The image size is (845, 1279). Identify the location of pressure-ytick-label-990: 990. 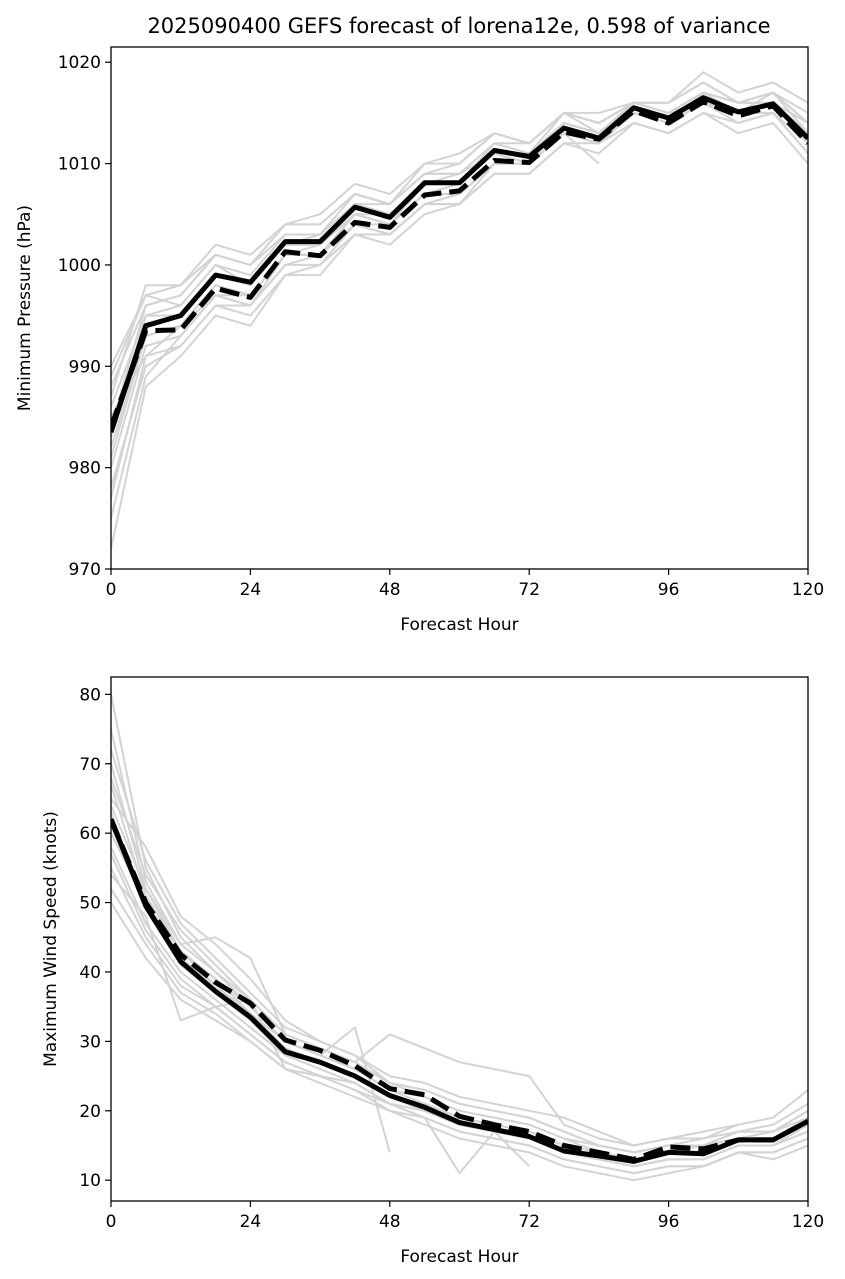
(85, 367).